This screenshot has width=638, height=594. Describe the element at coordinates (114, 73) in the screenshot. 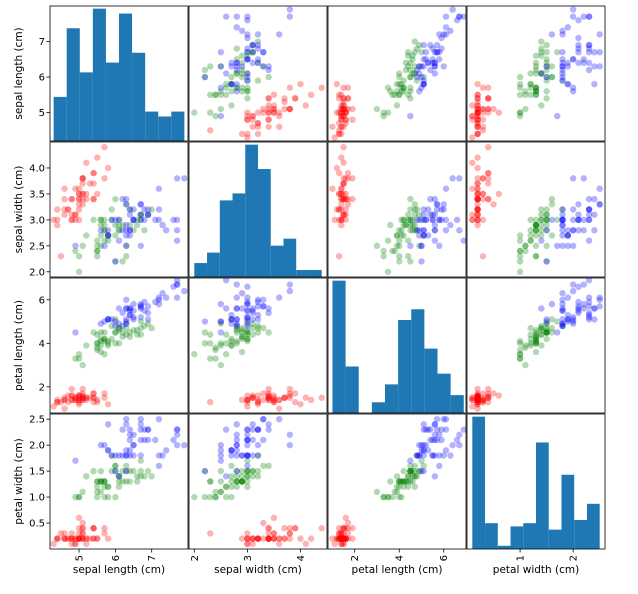

I see `cell-0-0: 567` at that location.